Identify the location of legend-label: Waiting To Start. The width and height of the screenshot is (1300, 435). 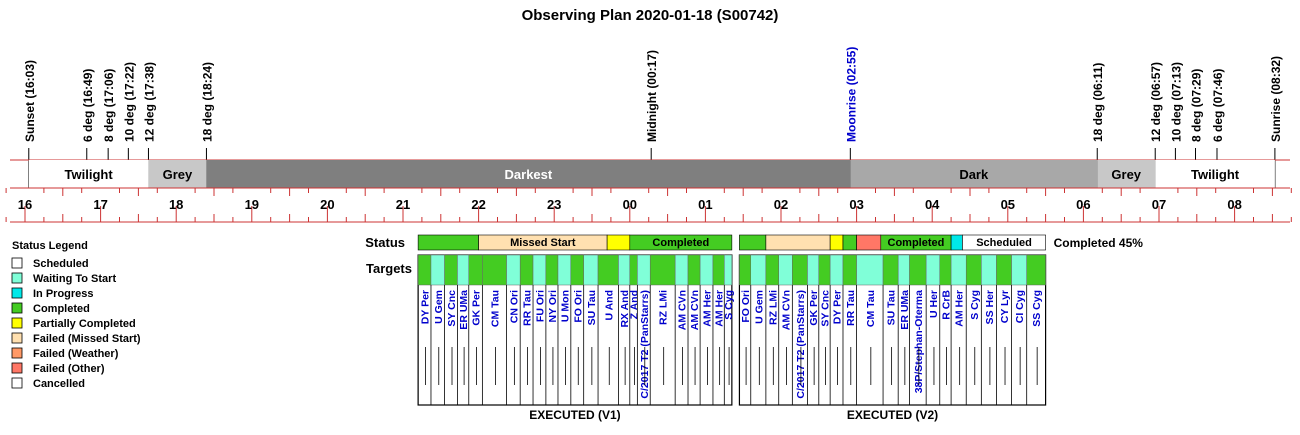
(74, 279).